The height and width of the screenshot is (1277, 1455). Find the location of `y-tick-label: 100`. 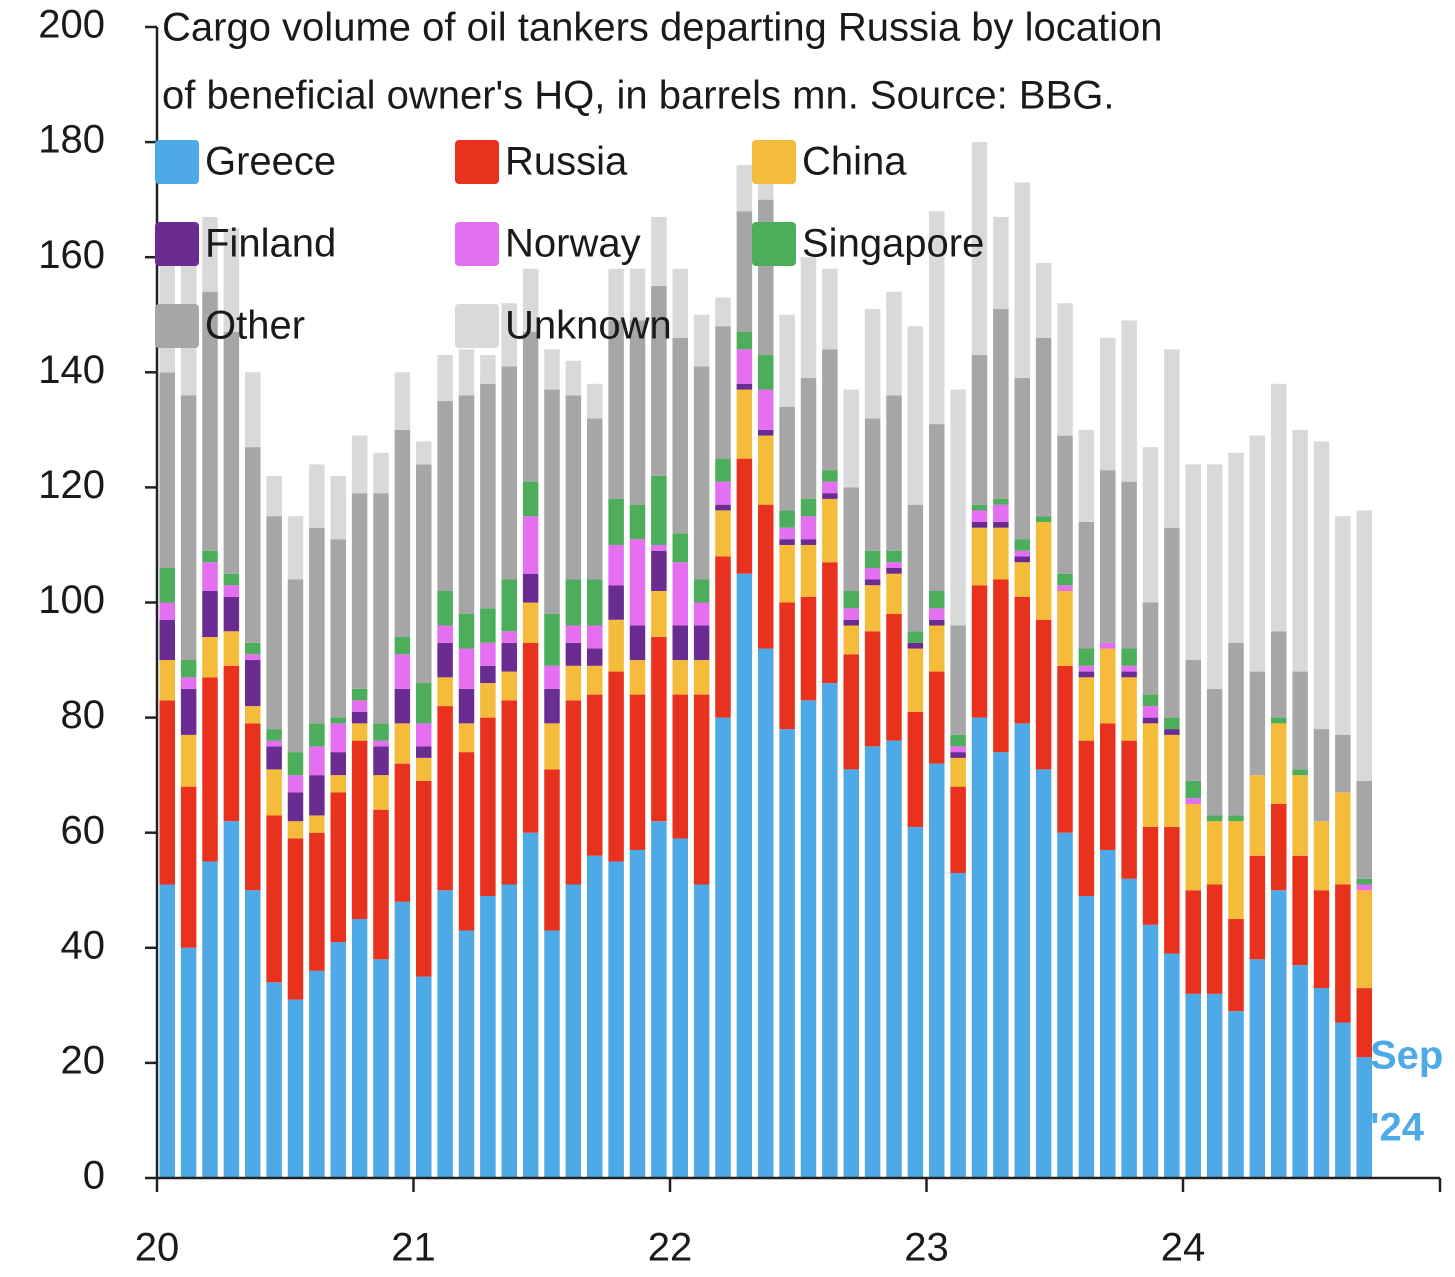

y-tick-label: 100 is located at coordinates (71, 600).